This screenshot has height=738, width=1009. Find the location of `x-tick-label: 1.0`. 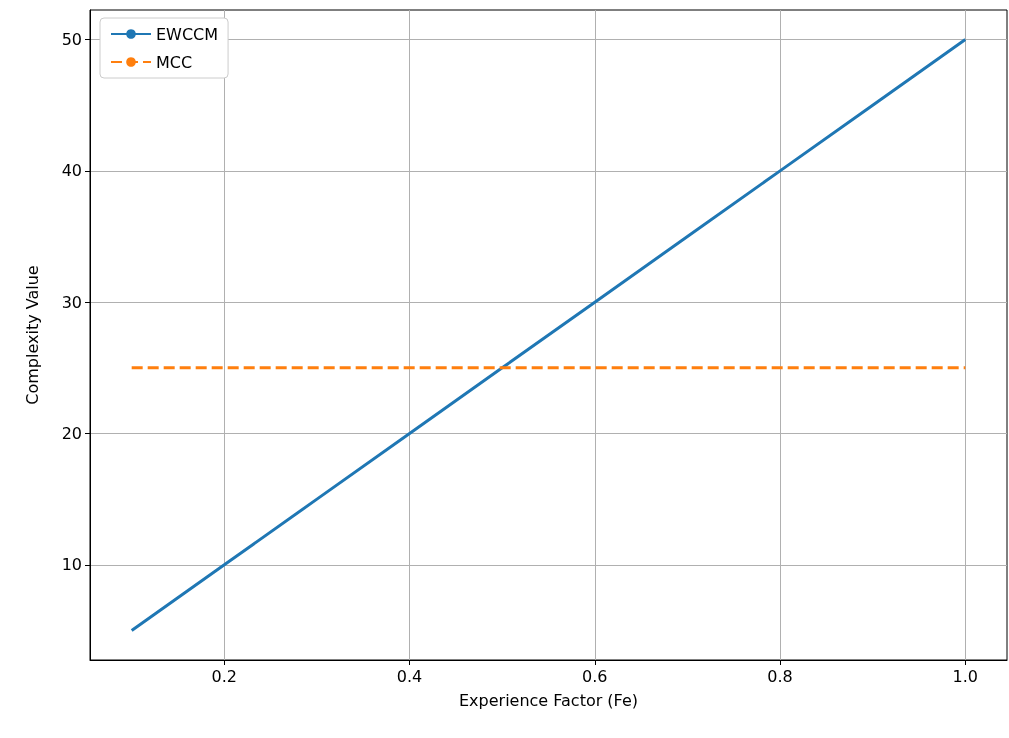

x-tick-label: 1.0 is located at coordinates (965, 676).